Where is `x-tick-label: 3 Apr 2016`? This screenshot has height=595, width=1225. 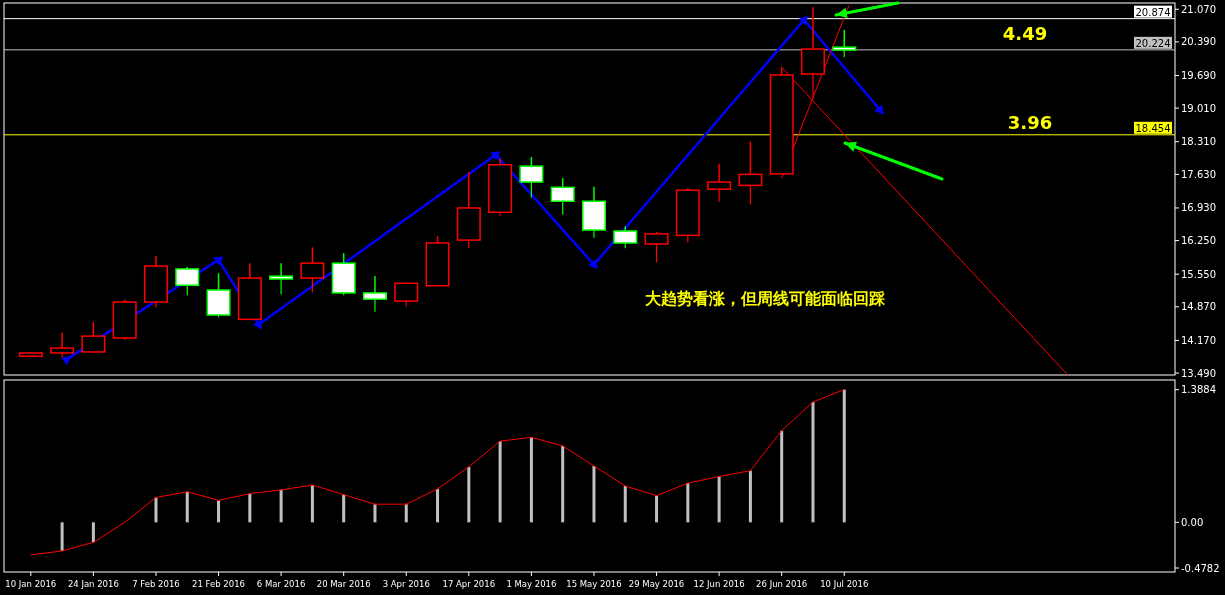 x-tick-label: 3 Apr 2016 is located at coordinates (406, 584).